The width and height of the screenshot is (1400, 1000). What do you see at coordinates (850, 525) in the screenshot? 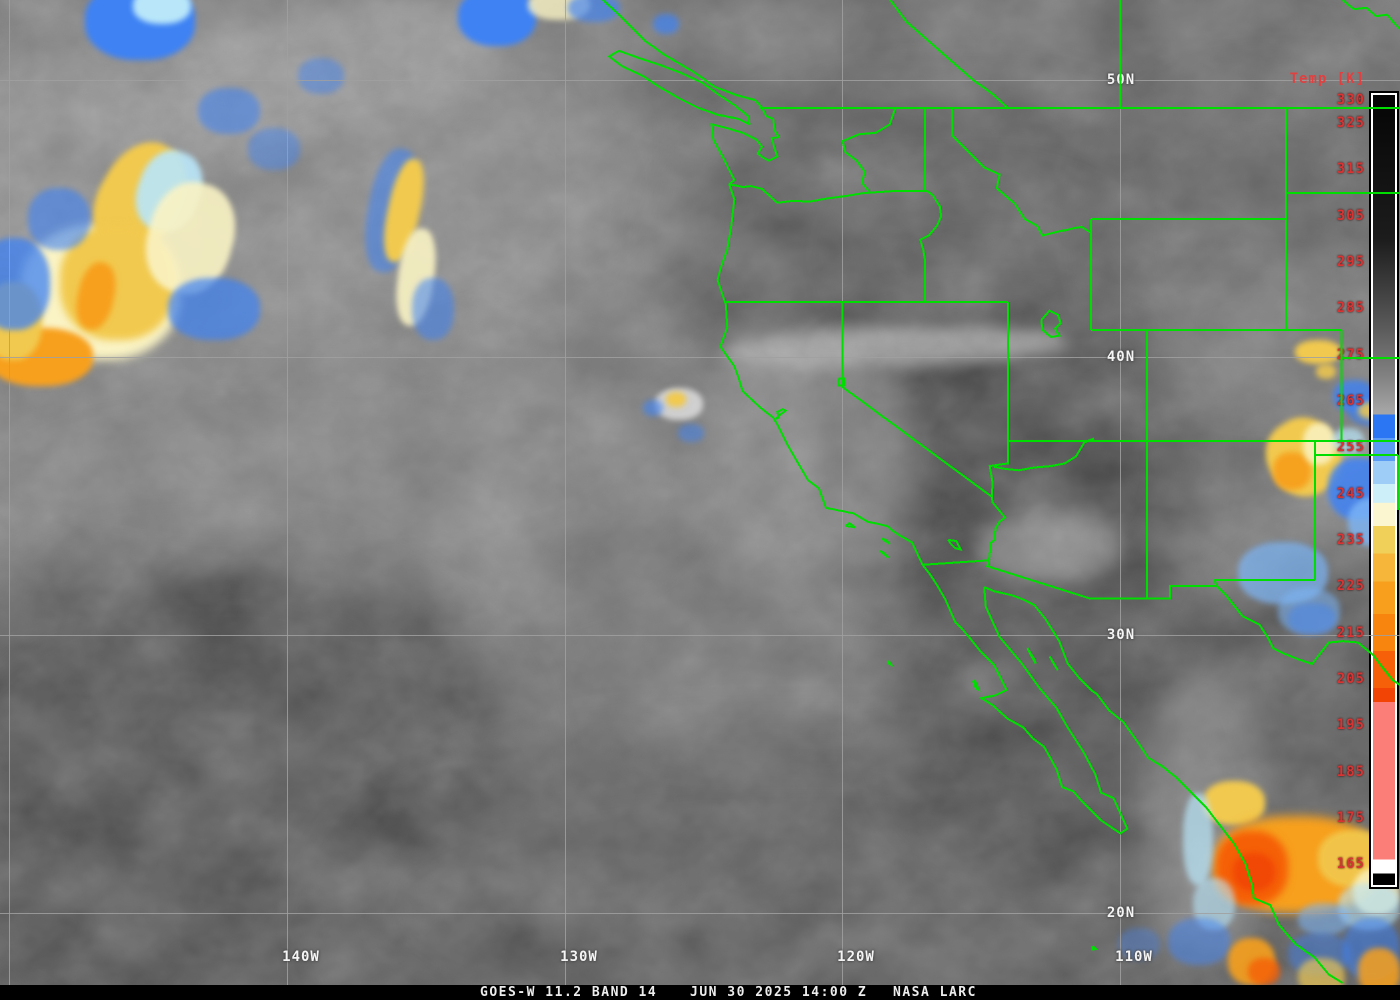
I see `boundary-channel-island-a` at bounding box center [850, 525].